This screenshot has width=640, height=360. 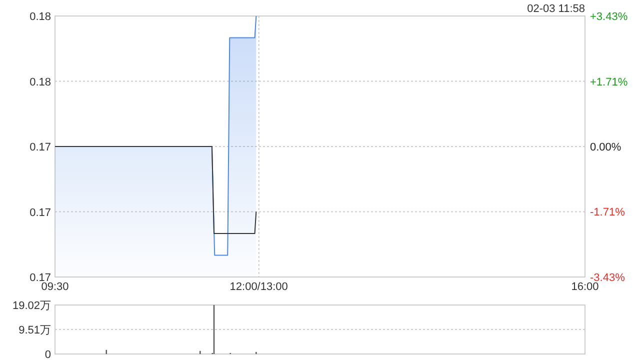 I want to click on x-tick-label: 16:00, so click(x=585, y=287).